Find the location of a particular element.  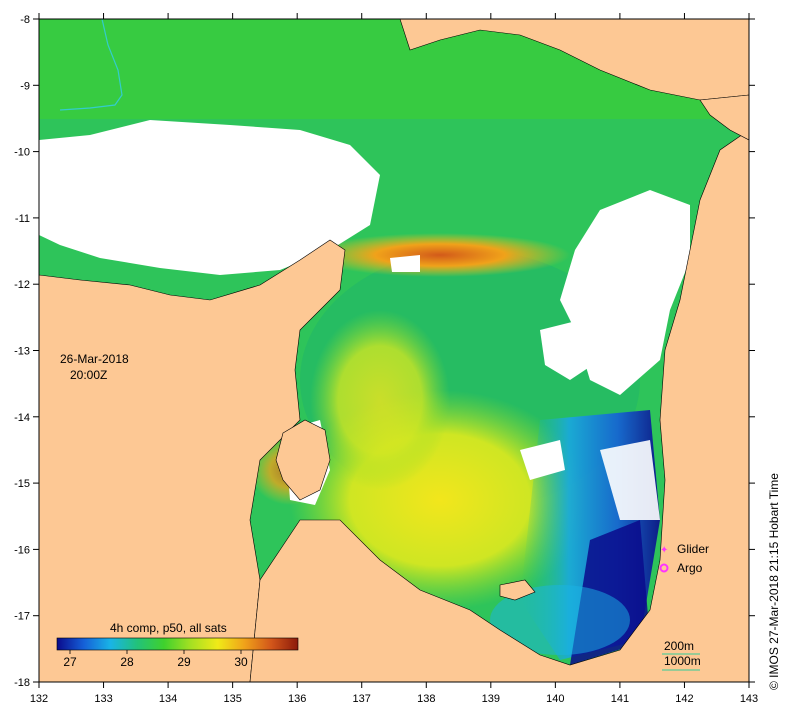

cloud-west is located at coordinates (209, 197).